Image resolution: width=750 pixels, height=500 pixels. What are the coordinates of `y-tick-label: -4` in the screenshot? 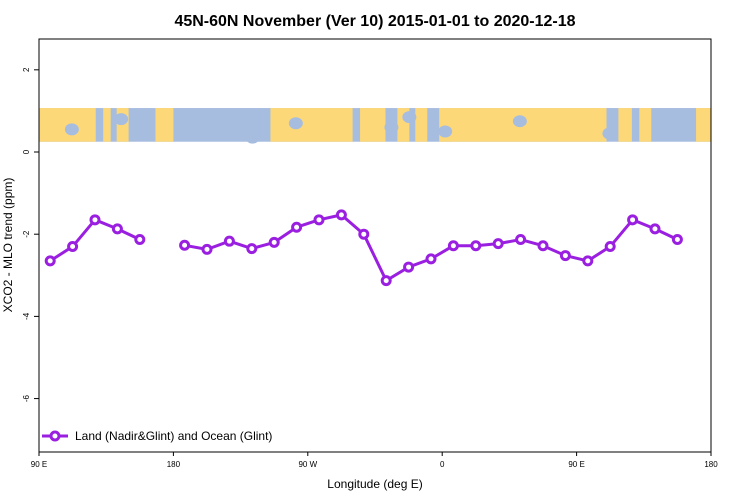 It's located at (26, 316).